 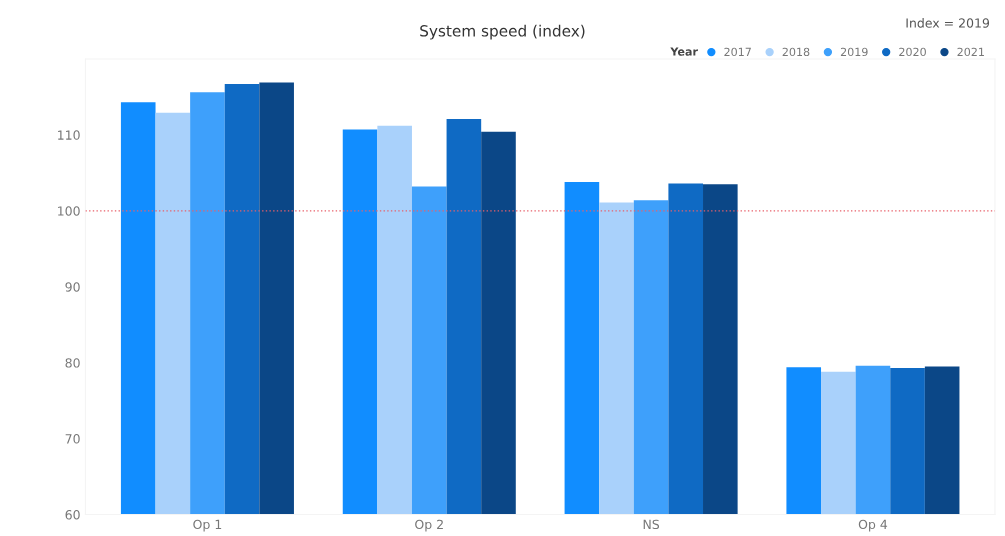 I want to click on y-tick-label: 80, so click(x=72, y=363).